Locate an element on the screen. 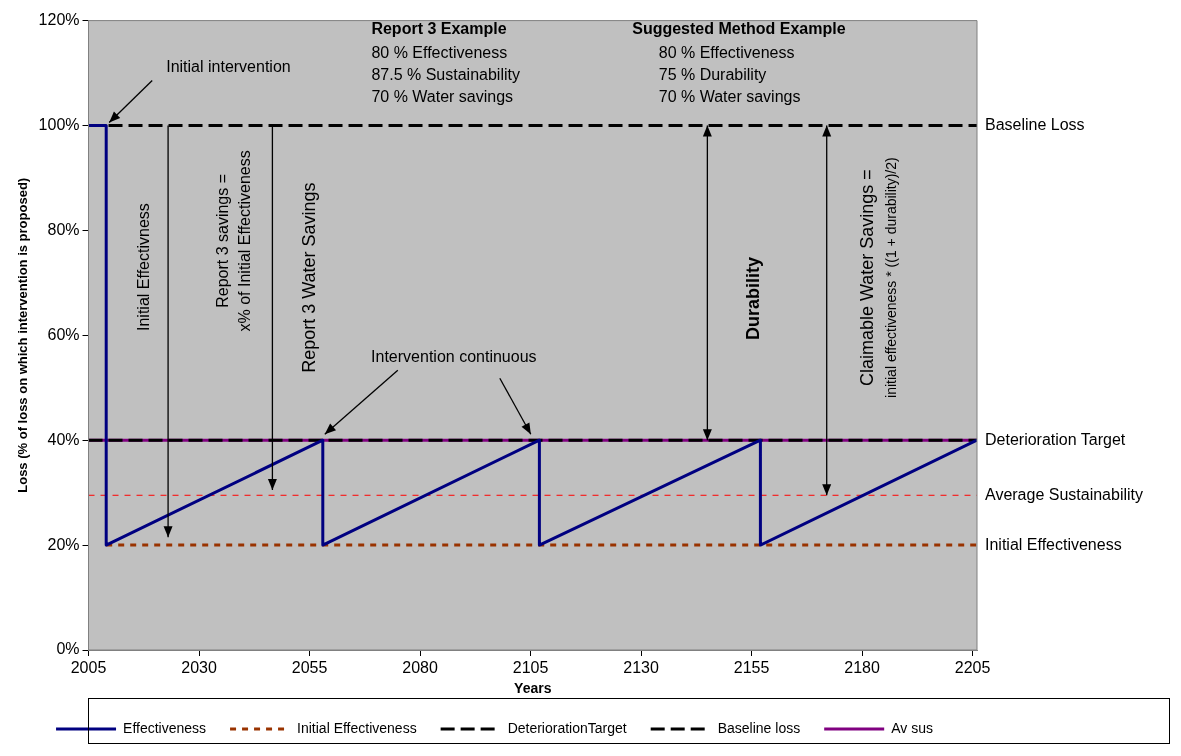 This screenshot has height=756, width=1181. y-tick-label: 80% is located at coordinates (63, 229).